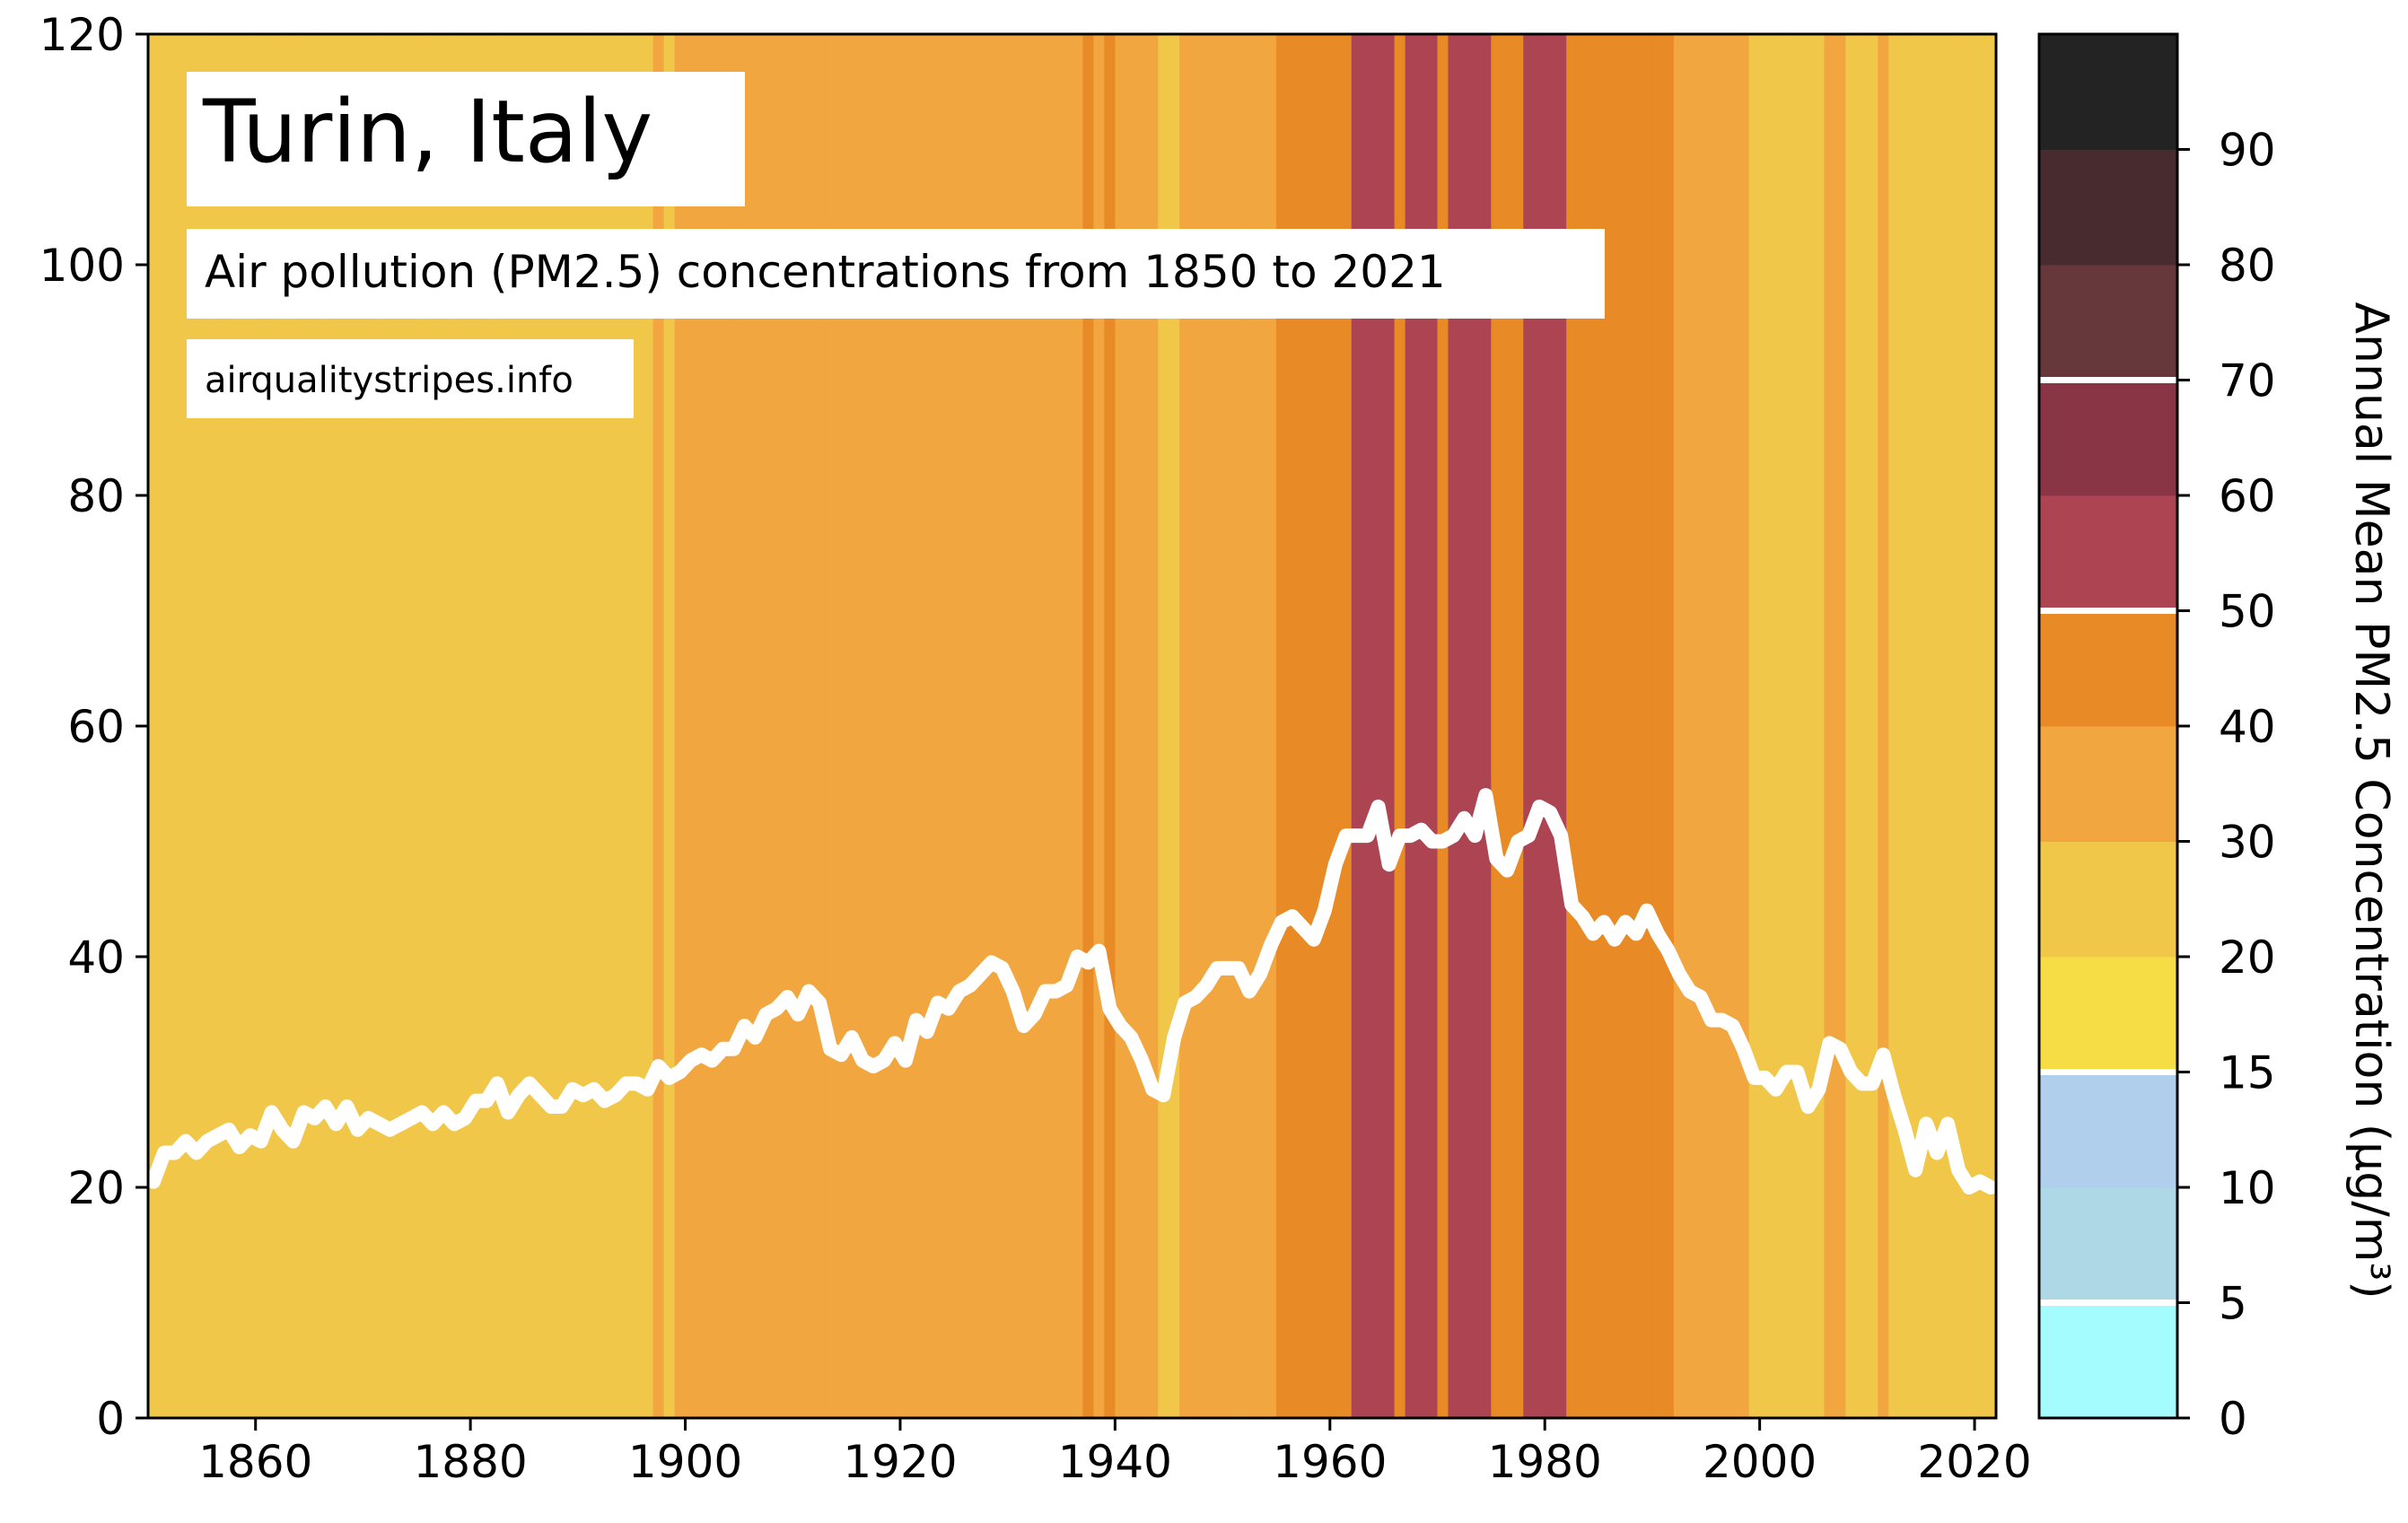 The width and height of the screenshot is (2408, 1523). Describe the element at coordinates (1819, 726) in the screenshot. I see `stripe-2005` at that location.